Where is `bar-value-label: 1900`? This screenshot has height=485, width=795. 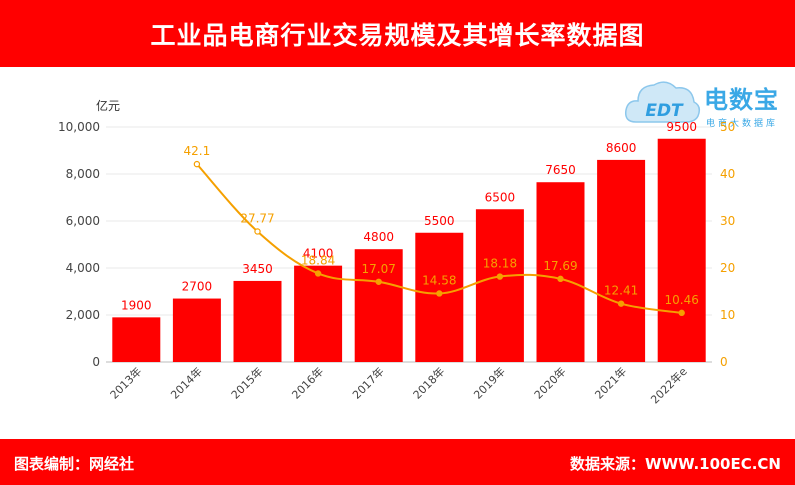
bar-value-label: 1900 is located at coordinates (136, 305).